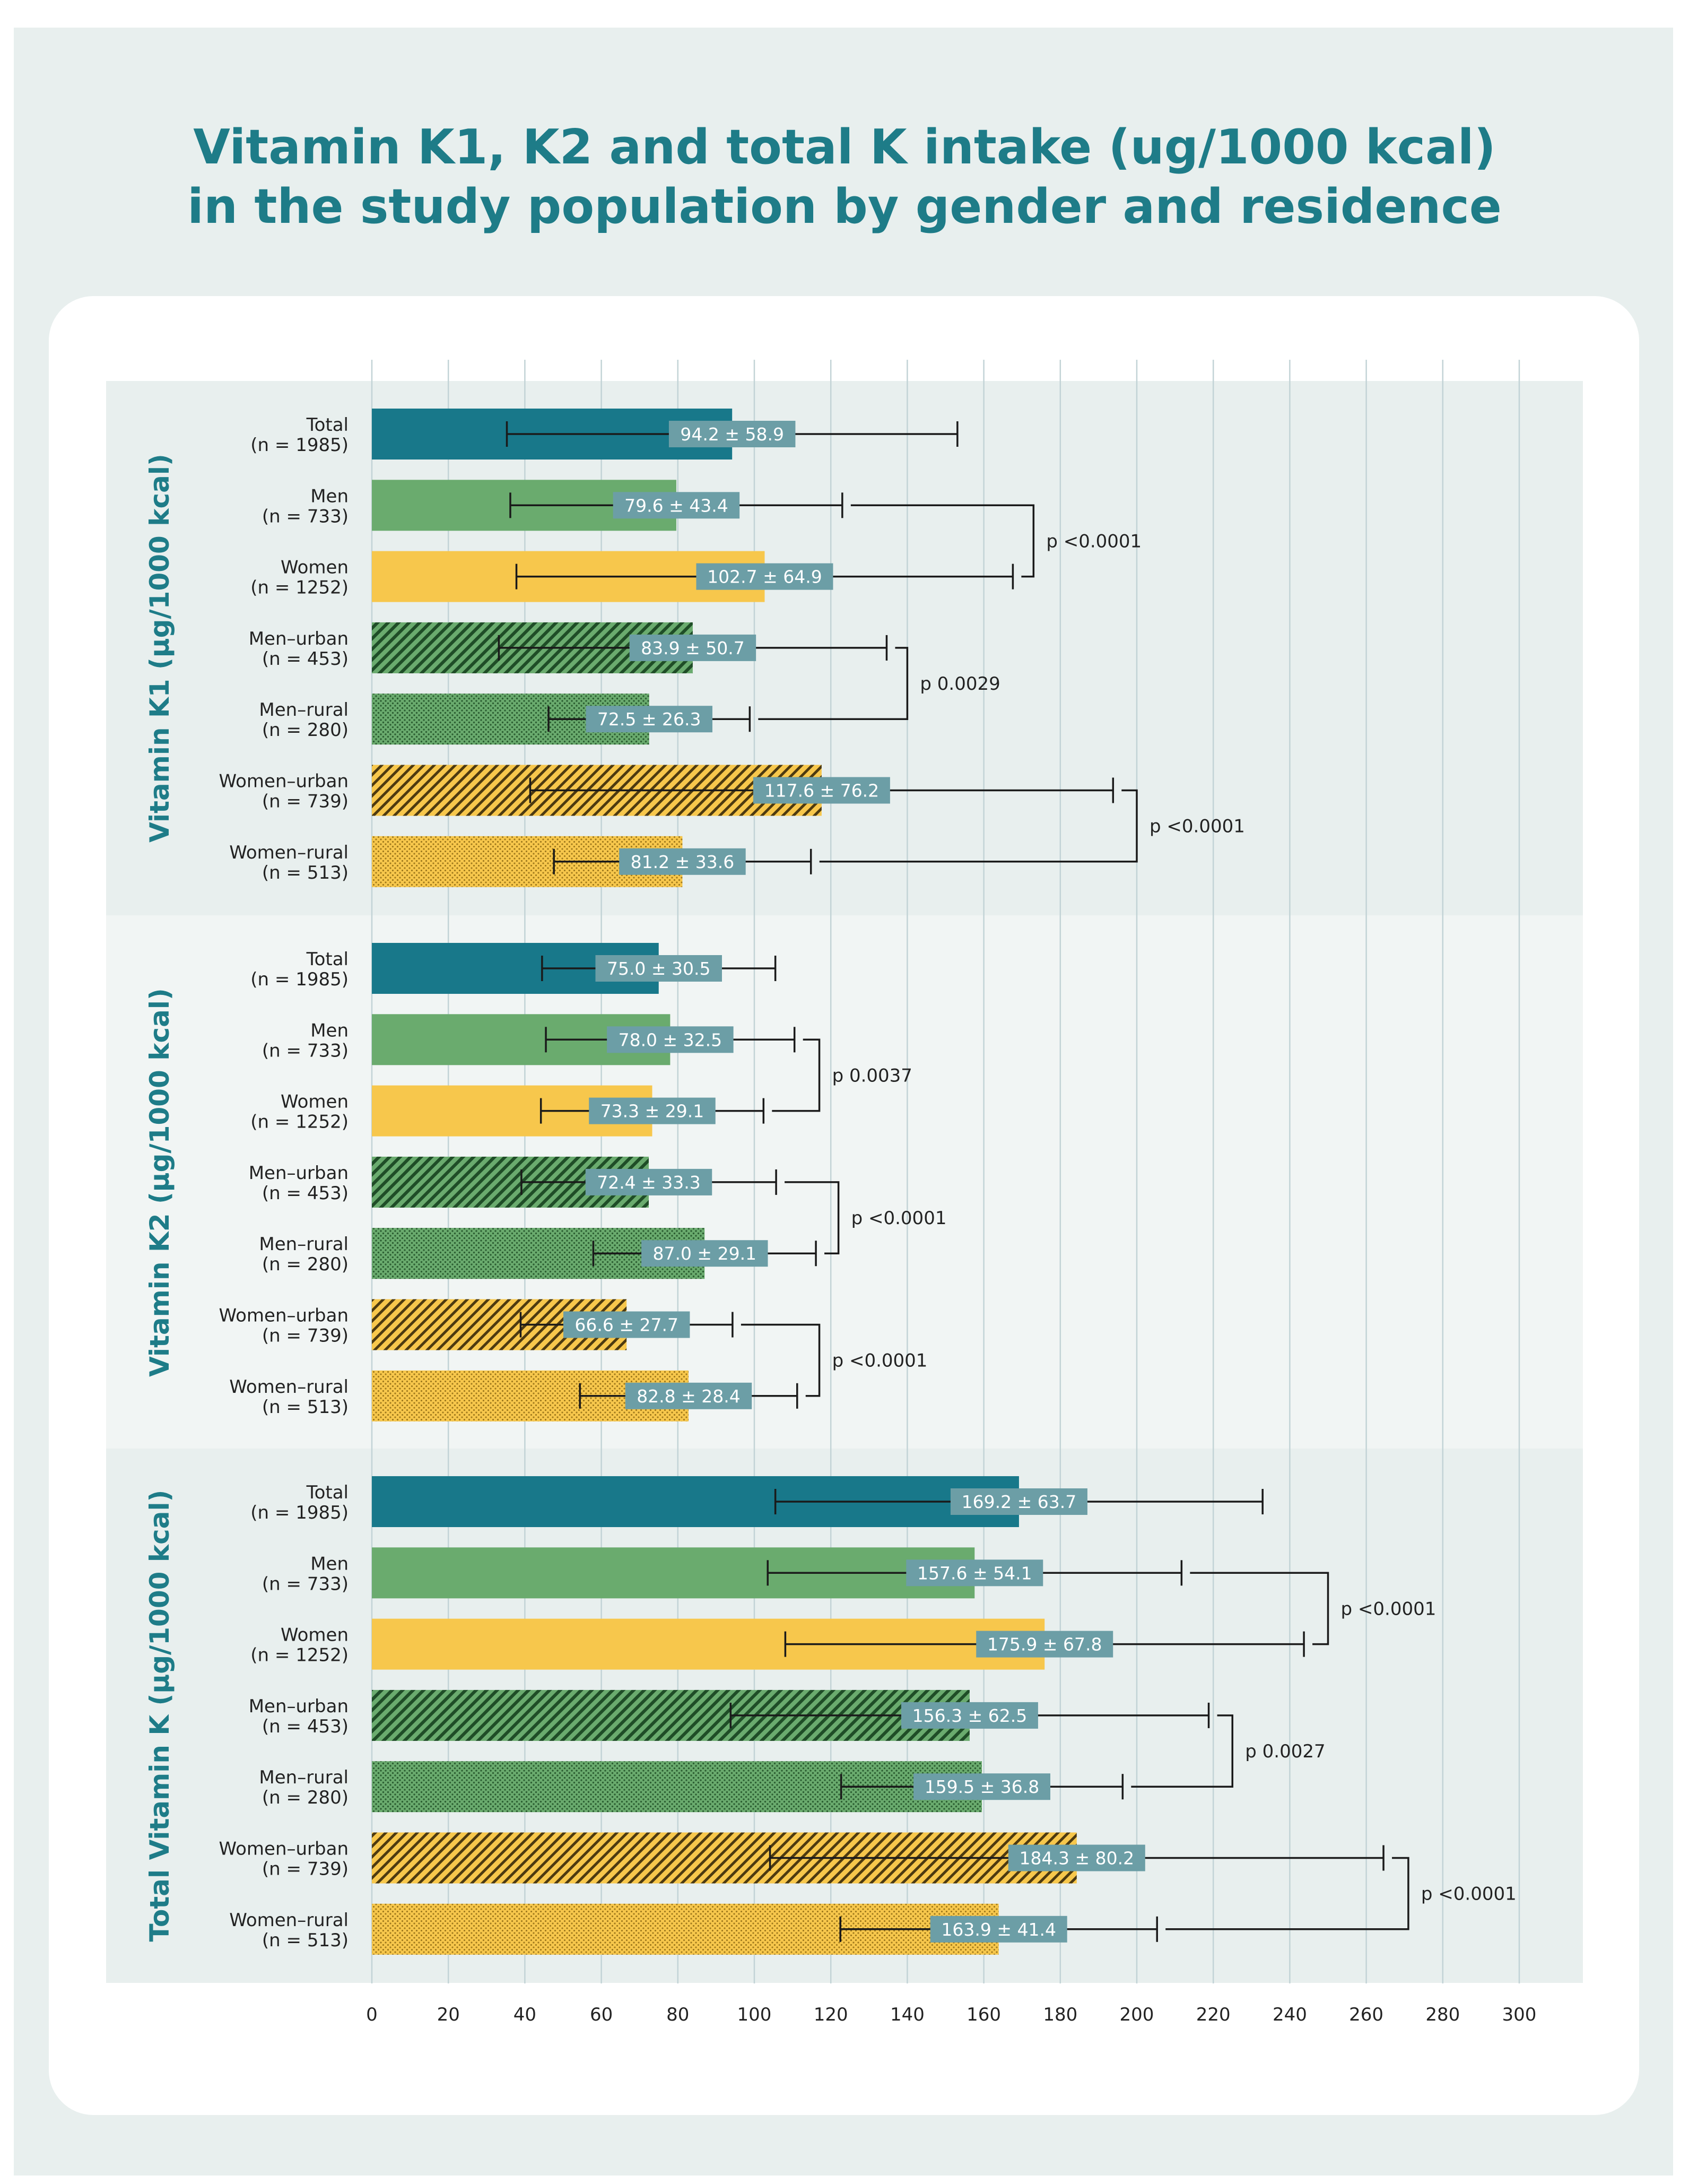 Image resolution: width=1689 pixels, height=2184 pixels. What do you see at coordinates (1285, 1752) in the screenshot?
I see `p-value-label: p 0.0027` at bounding box center [1285, 1752].